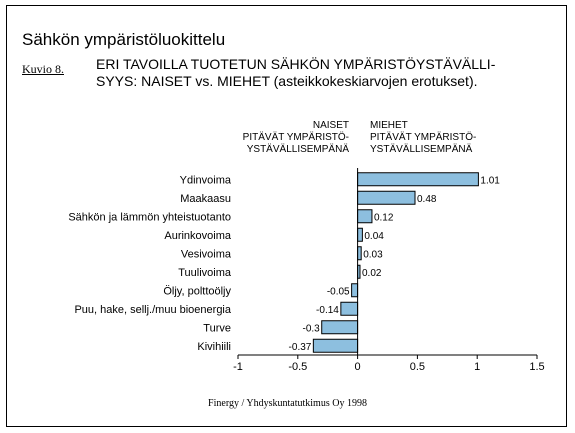  I want to click on category-label: Sähkön ja lämmön yhteistuotanto, so click(149, 217).